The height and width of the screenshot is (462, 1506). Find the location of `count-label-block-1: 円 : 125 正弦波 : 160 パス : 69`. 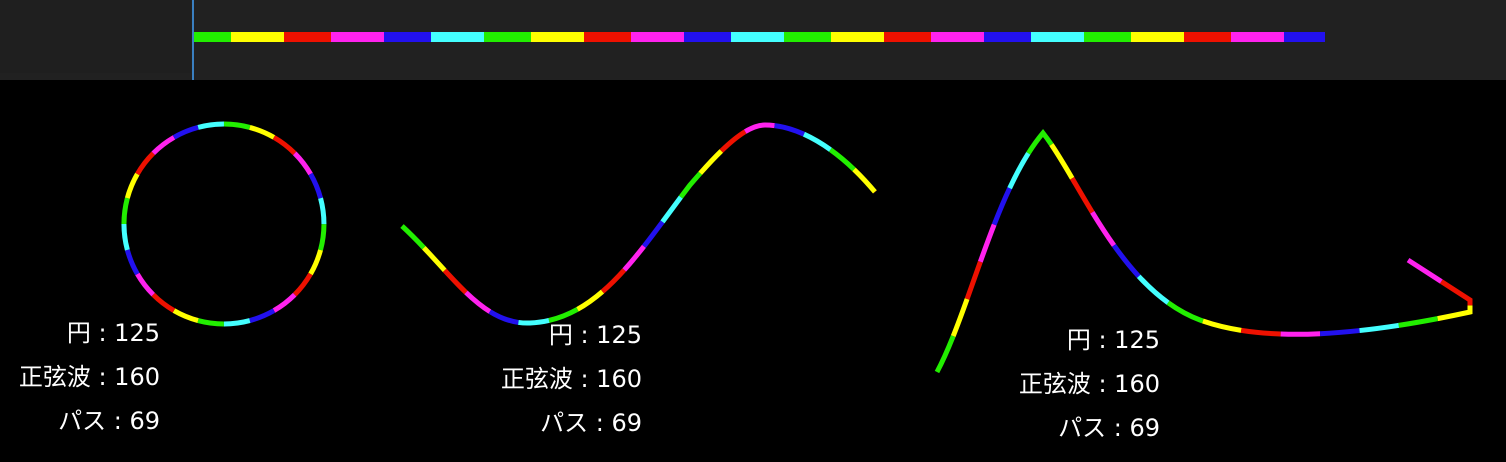

count-label-block-1: 円 : 125 正弦波 : 160 パス : 69 is located at coordinates (89, 377).